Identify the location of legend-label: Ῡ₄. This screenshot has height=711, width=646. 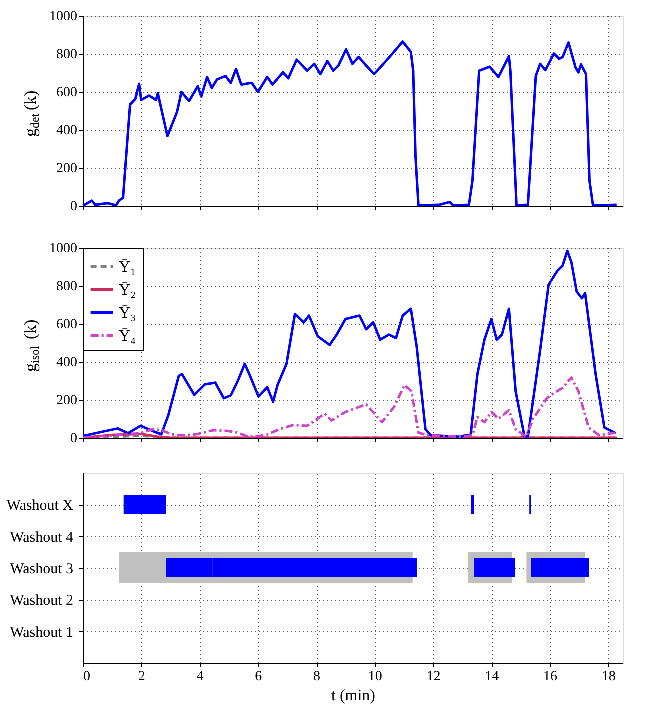
(128, 336).